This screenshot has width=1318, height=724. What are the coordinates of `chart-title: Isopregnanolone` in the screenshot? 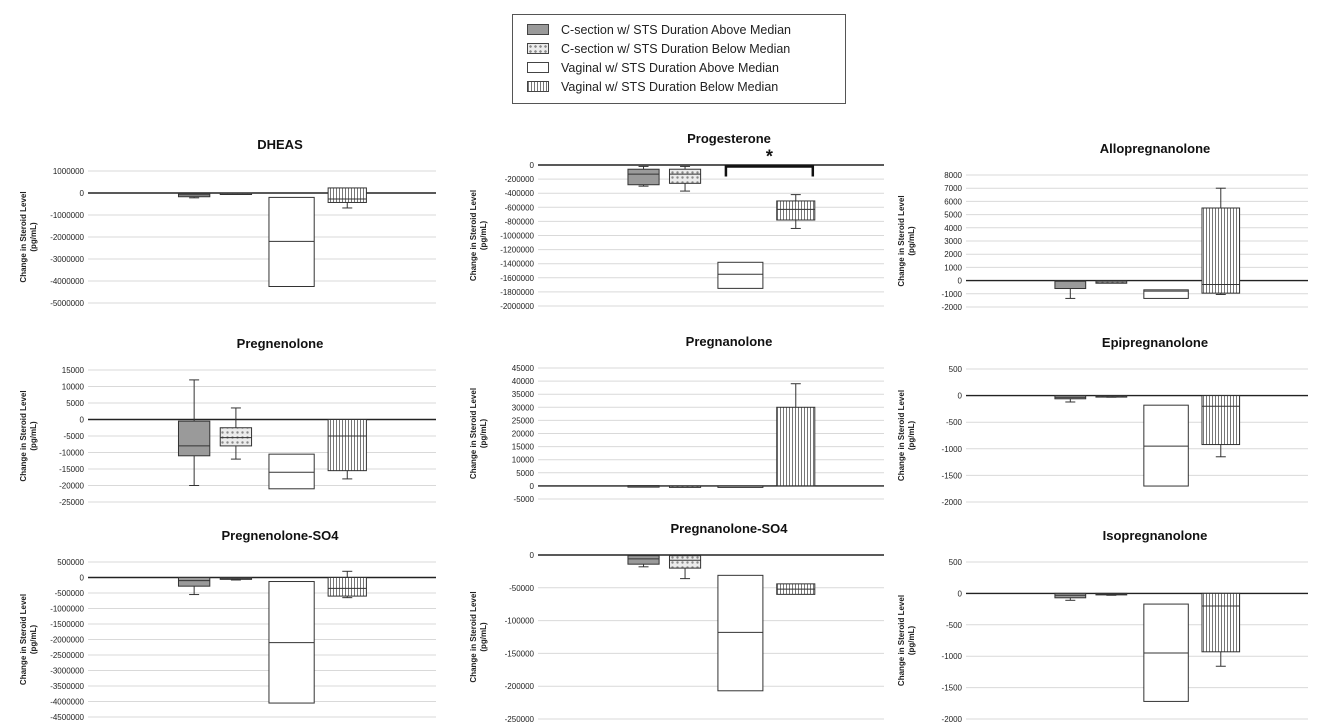 It's located at (1155, 535).